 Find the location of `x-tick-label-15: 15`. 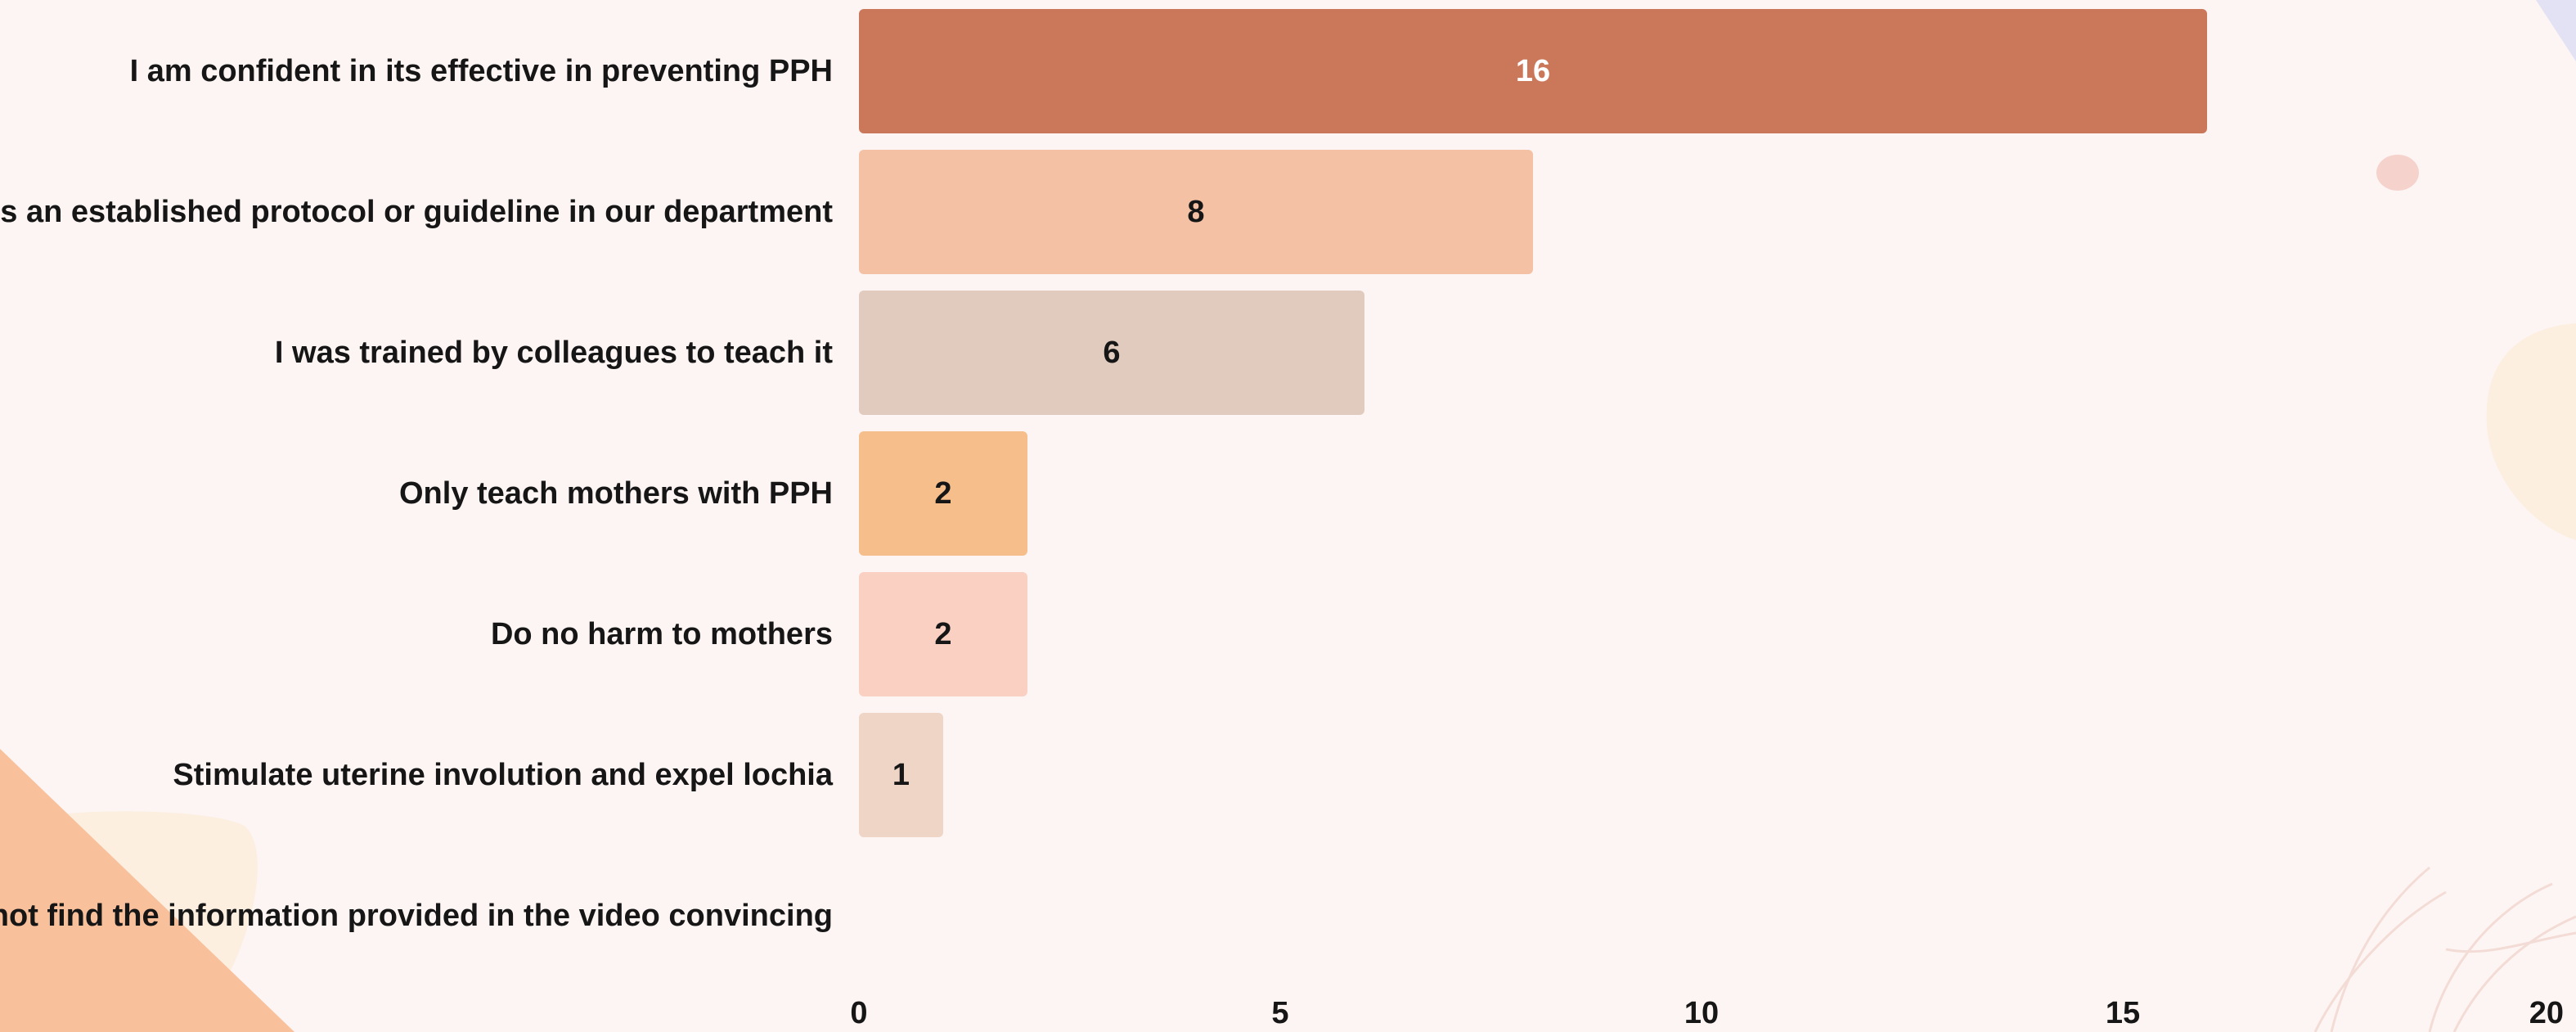

x-tick-label-15: 15 is located at coordinates (2123, 1013).